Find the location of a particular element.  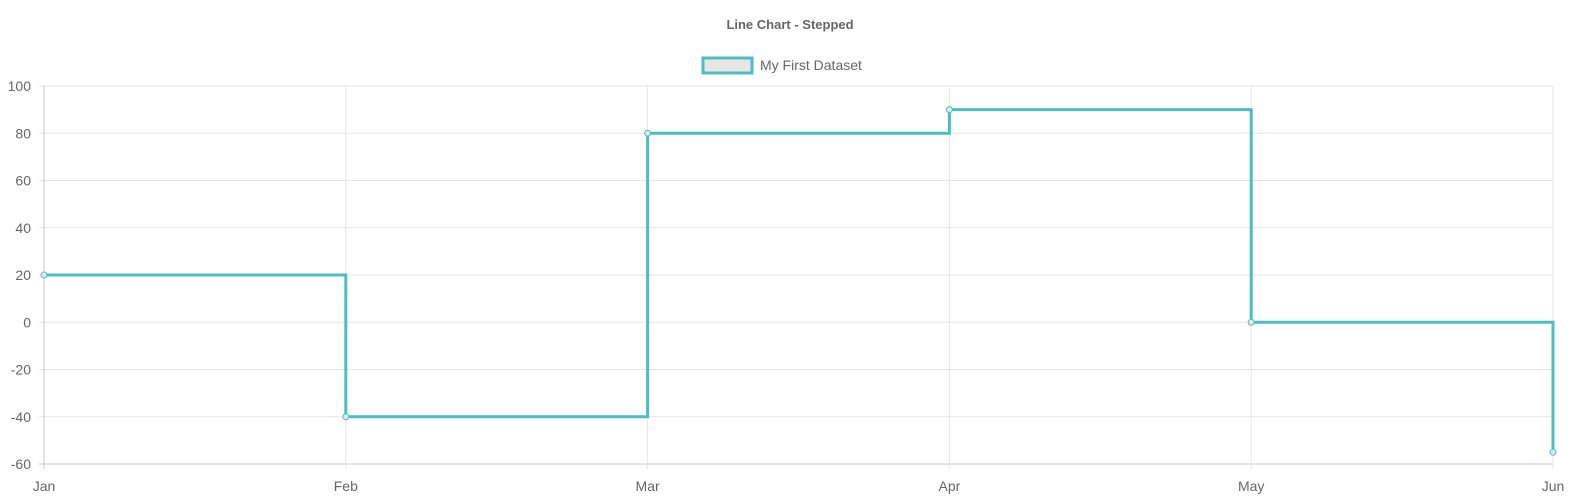

x-tick-label: Apr is located at coordinates (950, 486).